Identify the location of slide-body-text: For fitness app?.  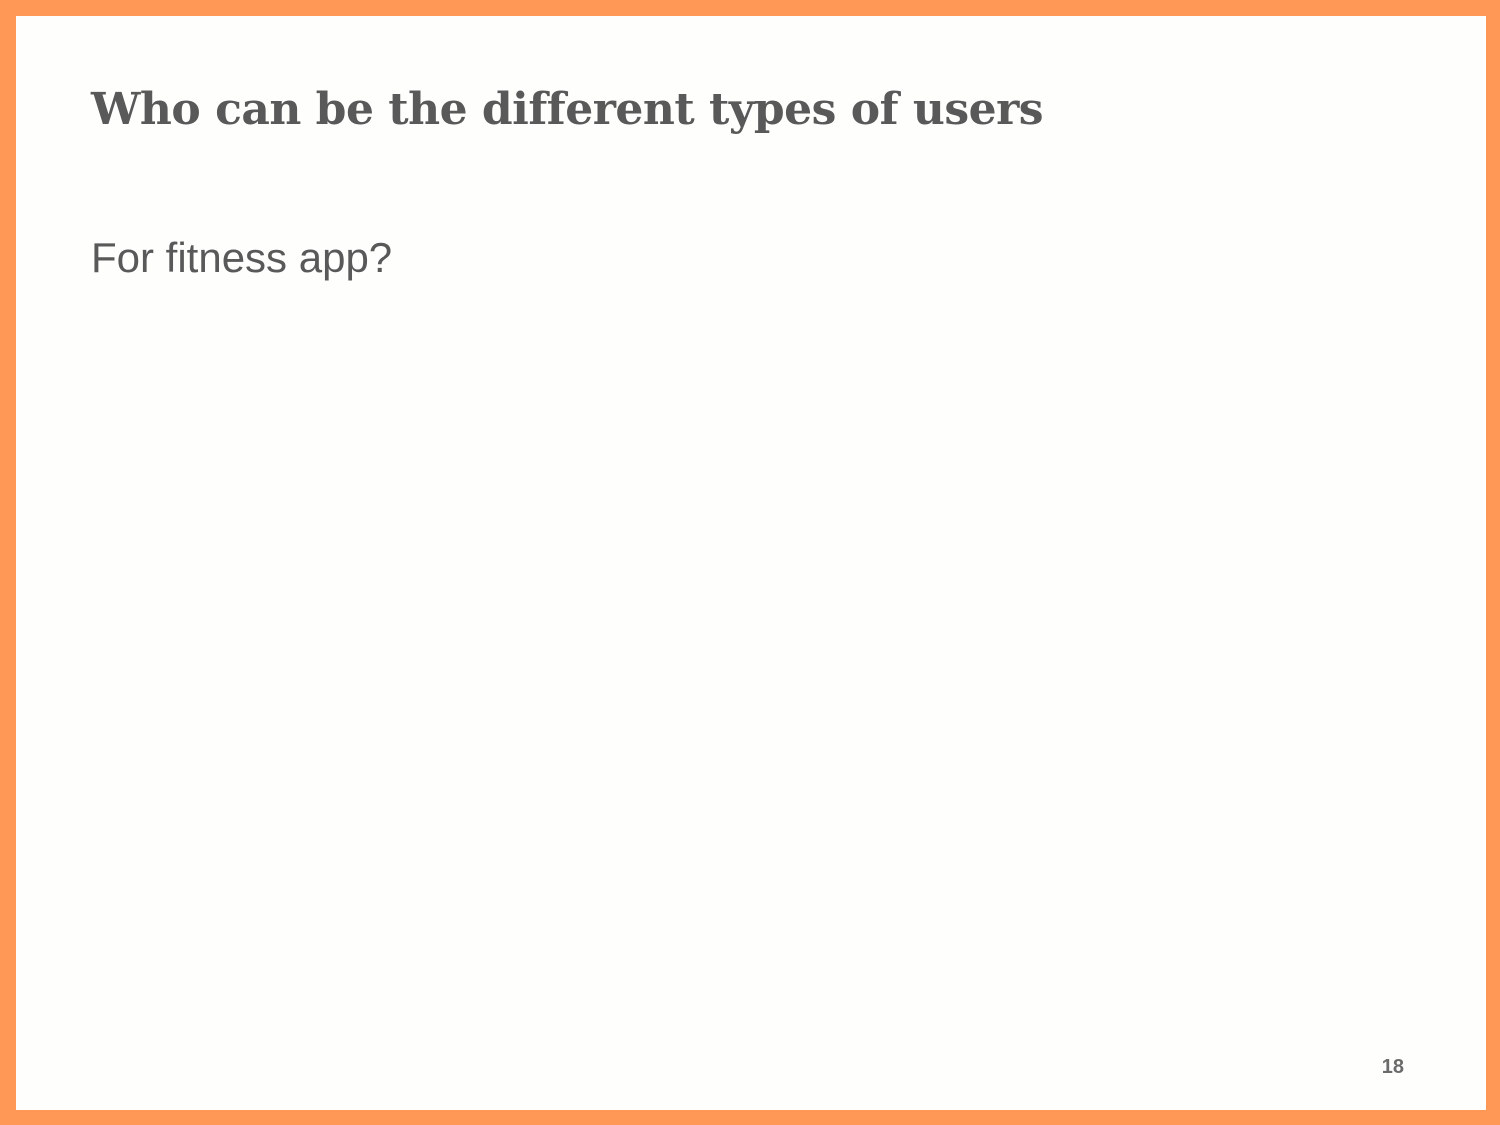
(242, 257).